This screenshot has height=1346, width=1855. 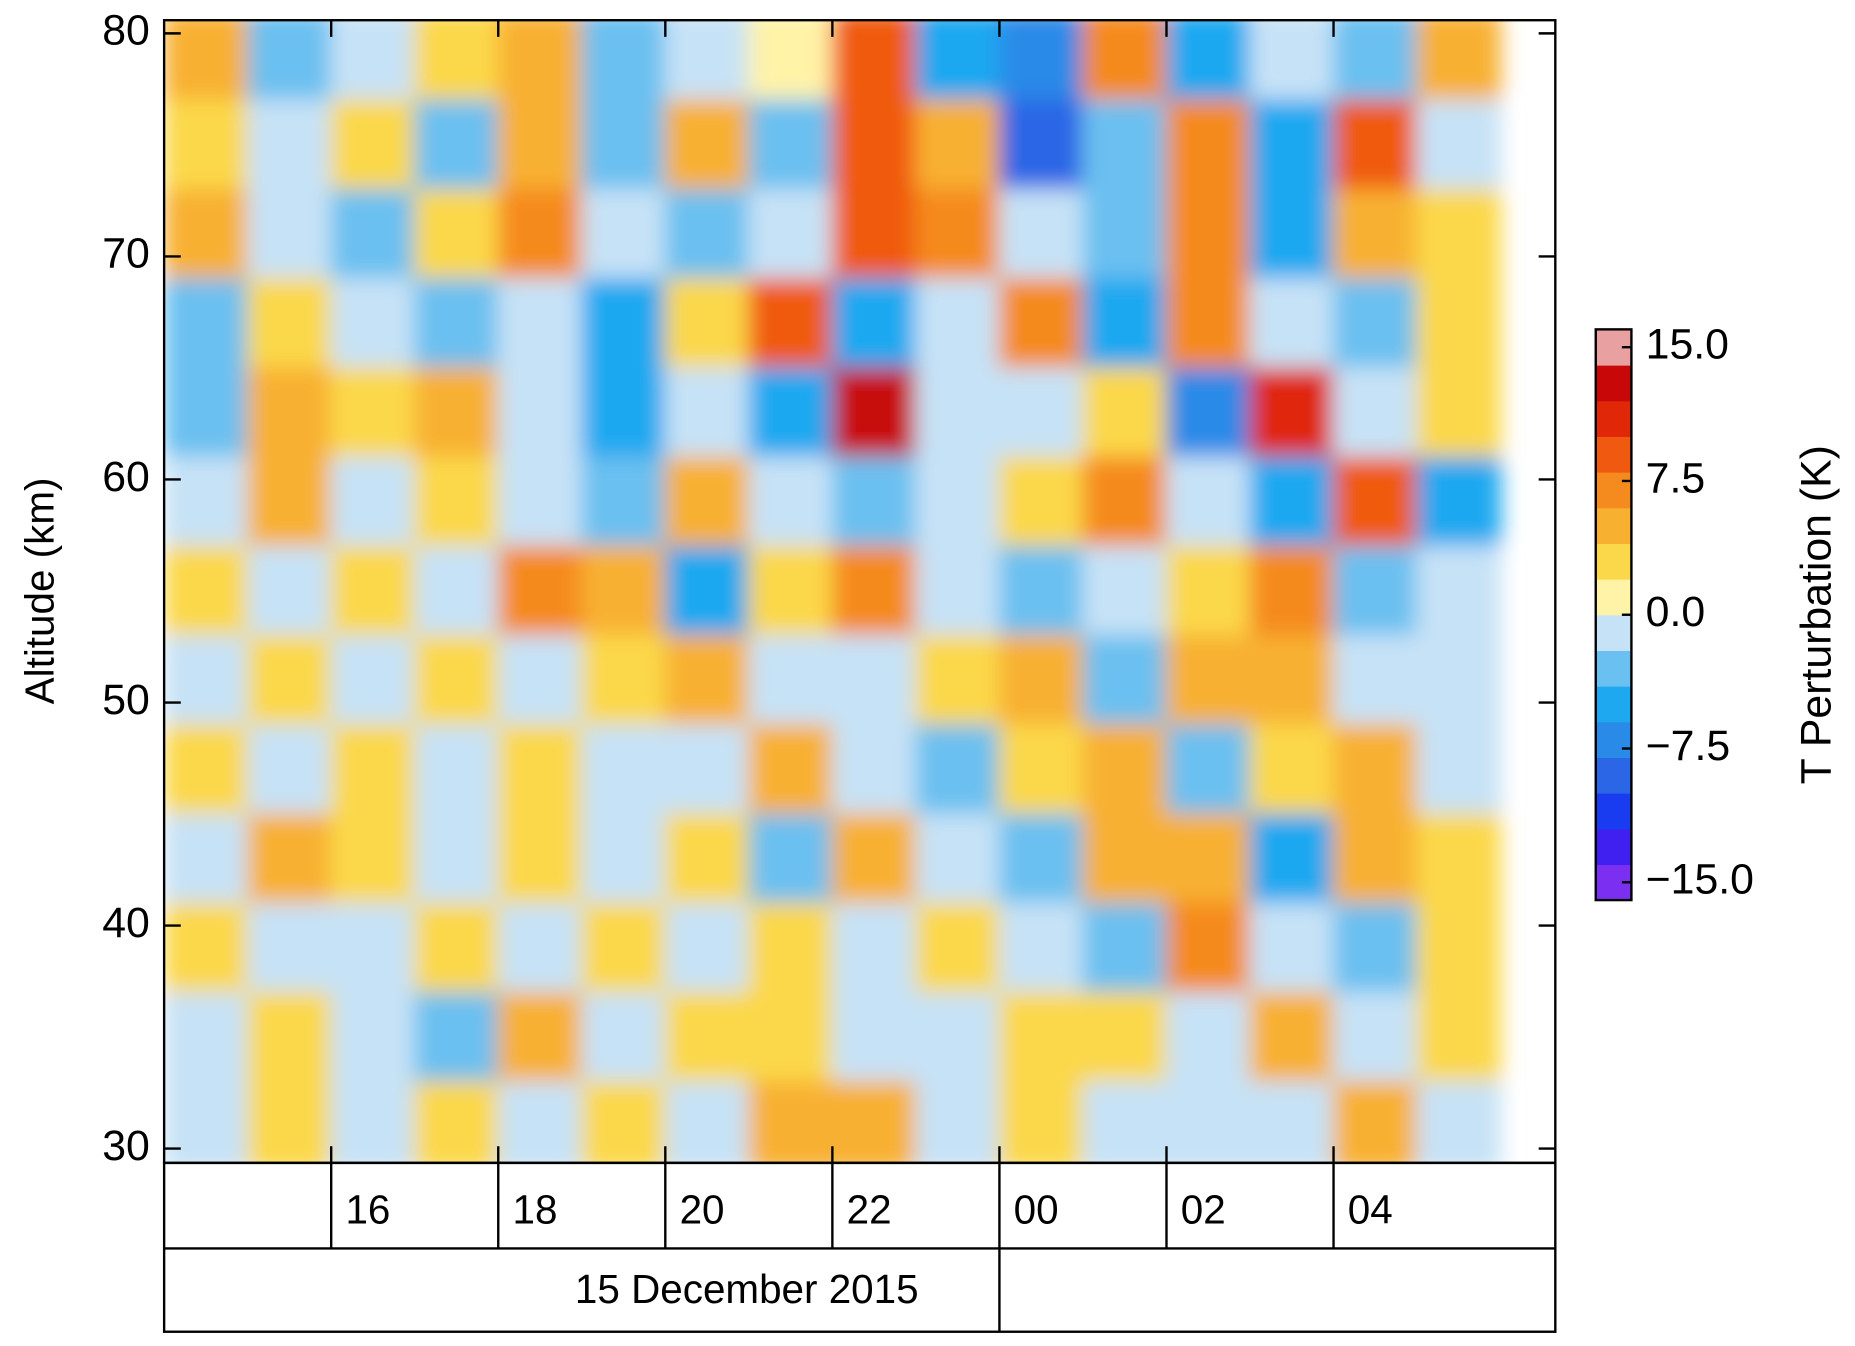 What do you see at coordinates (126, 923) in the screenshot?
I see `y-tick-label: 40` at bounding box center [126, 923].